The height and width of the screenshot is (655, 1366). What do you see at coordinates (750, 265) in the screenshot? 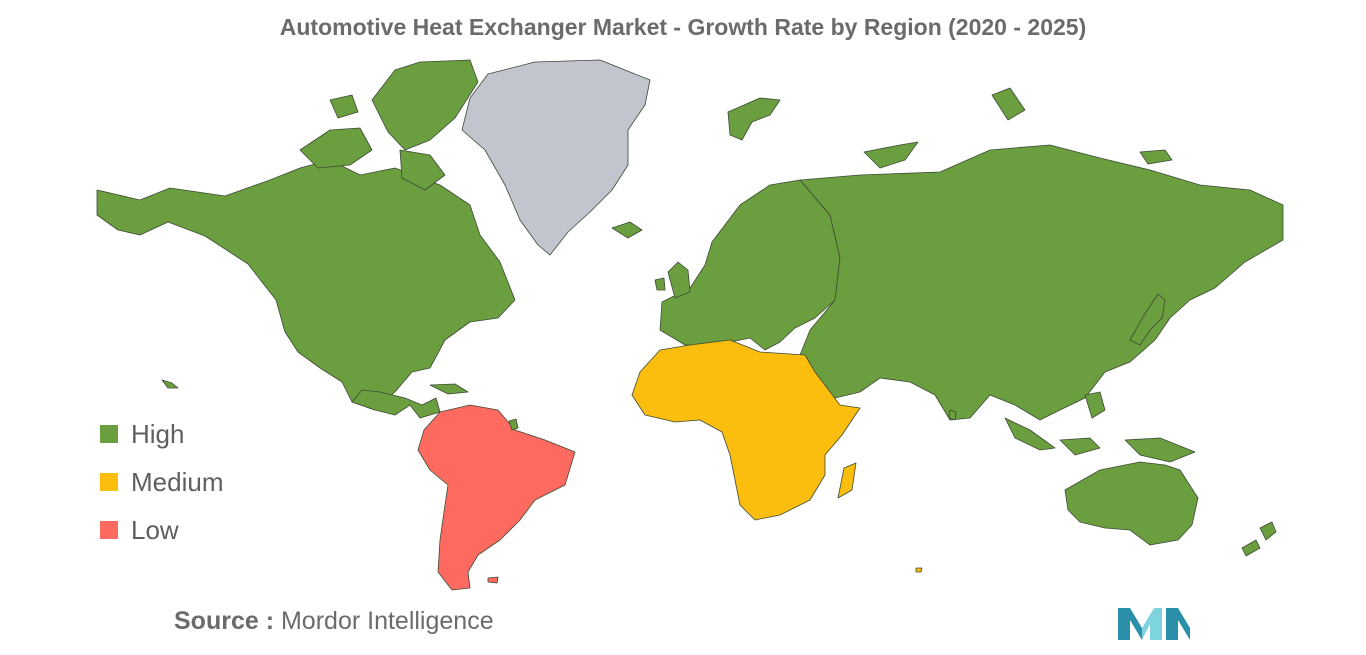
I see `region-europe` at bounding box center [750, 265].